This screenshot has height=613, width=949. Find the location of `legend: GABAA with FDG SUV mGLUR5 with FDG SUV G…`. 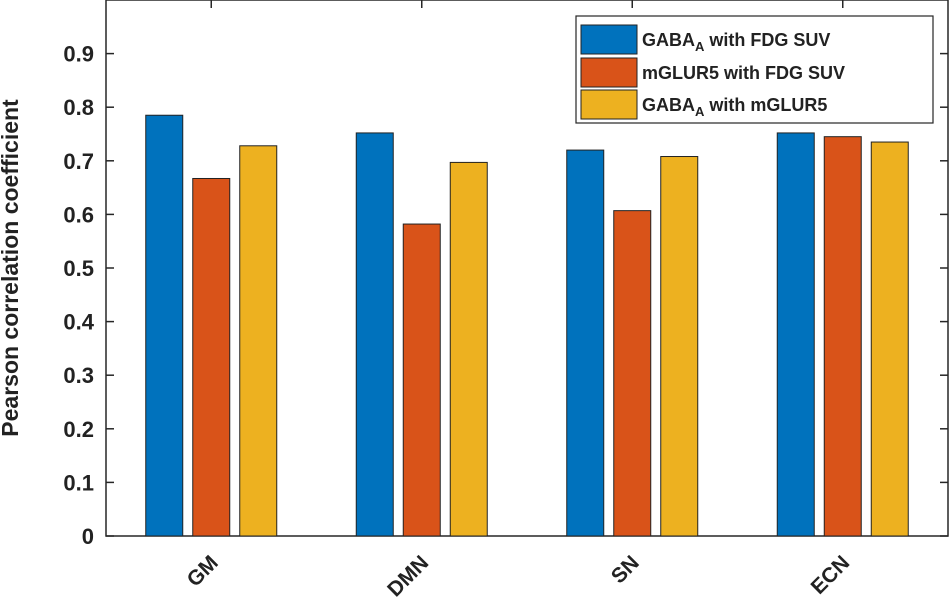

legend: GABAA with FDG SUV mGLUR5 with FDG SUV G… is located at coordinates (754, 69).